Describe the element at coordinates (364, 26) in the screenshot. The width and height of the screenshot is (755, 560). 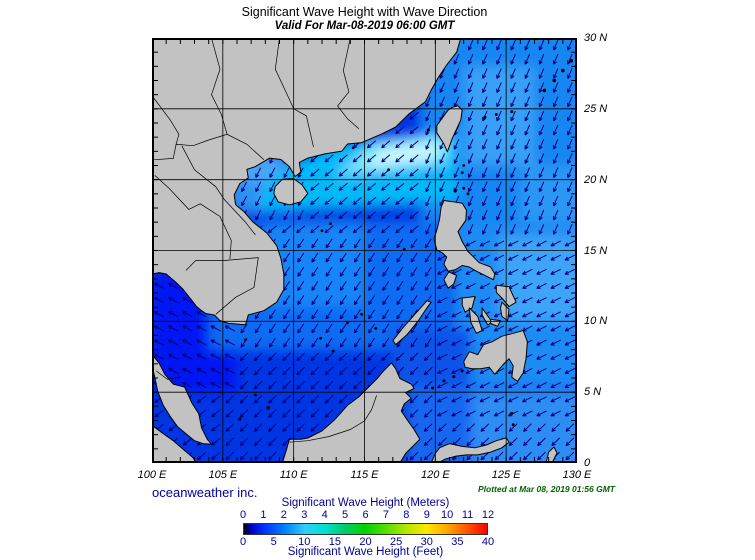
I see `valid-time-subtitle: Valid For Mar-08-2019 06:00 GMT` at that location.